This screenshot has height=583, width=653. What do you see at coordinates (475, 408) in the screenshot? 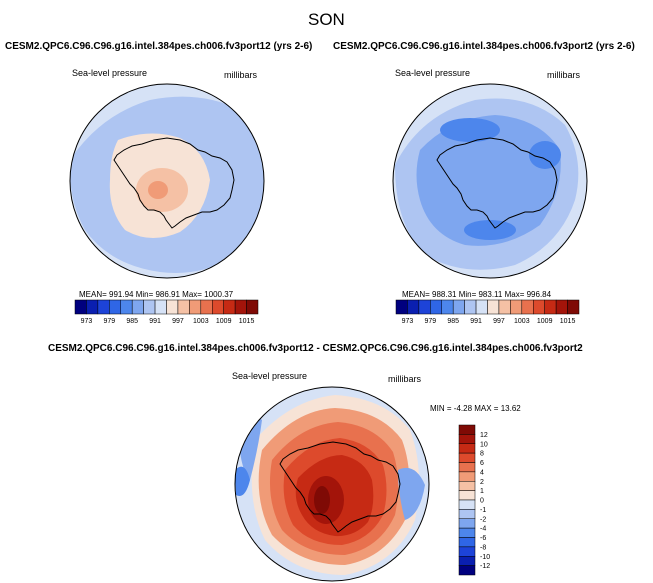
I see `panel3-stats: MIN = -4.28 MAX = 13.62` at bounding box center [475, 408].